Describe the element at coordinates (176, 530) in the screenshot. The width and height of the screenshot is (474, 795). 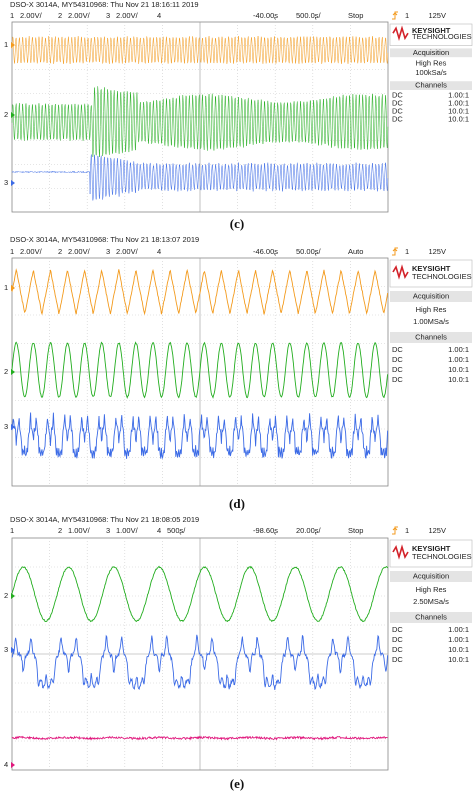
I see `channel-scale: 500ʂ/` at that location.